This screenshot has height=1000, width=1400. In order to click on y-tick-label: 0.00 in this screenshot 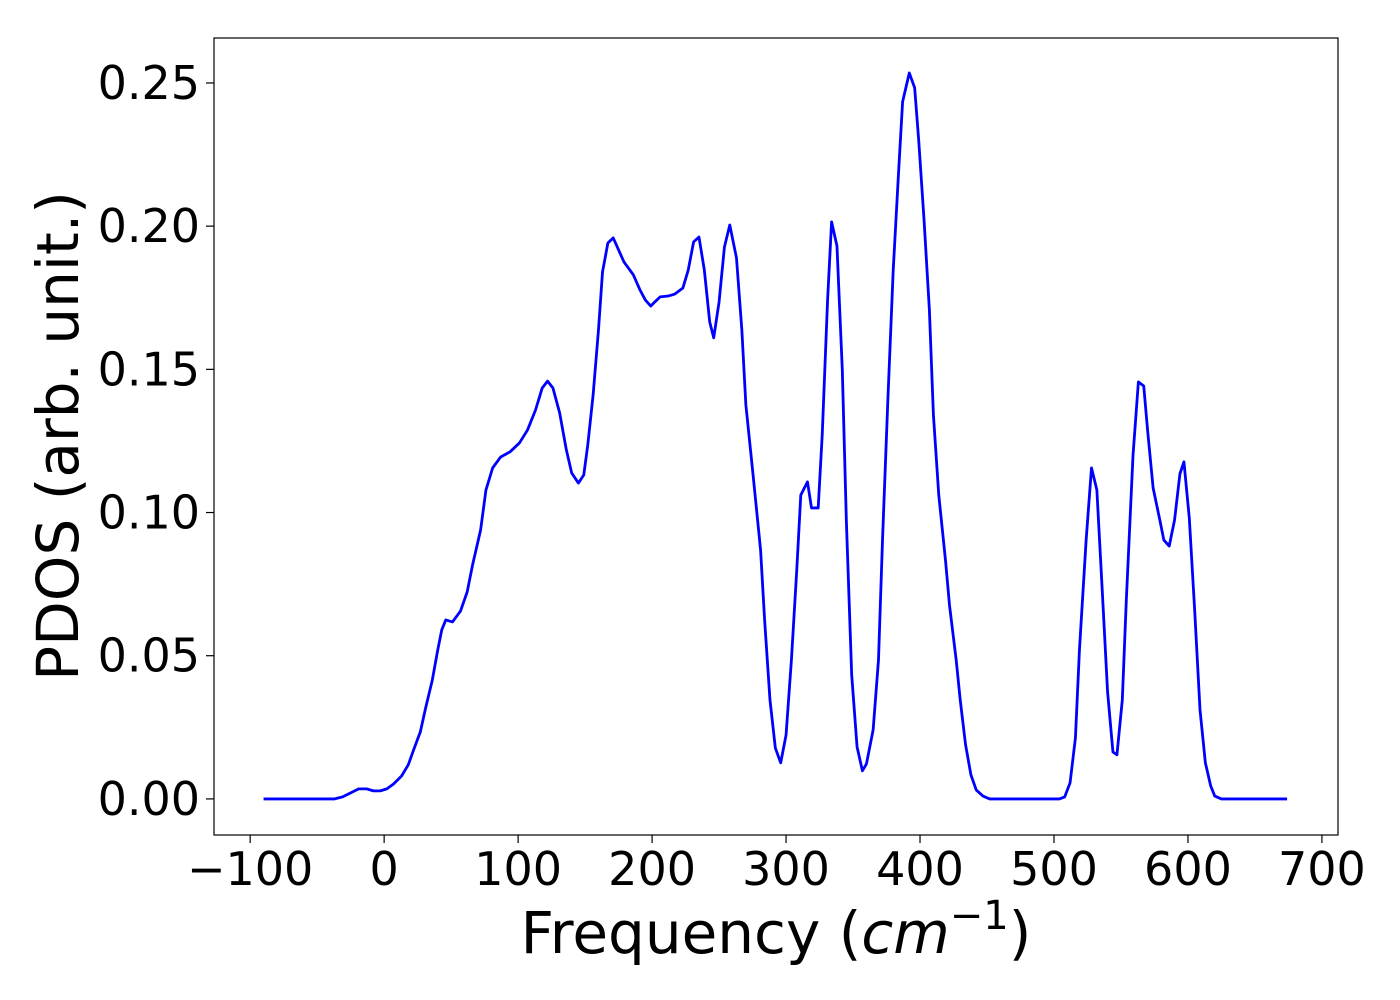, I will do `click(149, 799)`.